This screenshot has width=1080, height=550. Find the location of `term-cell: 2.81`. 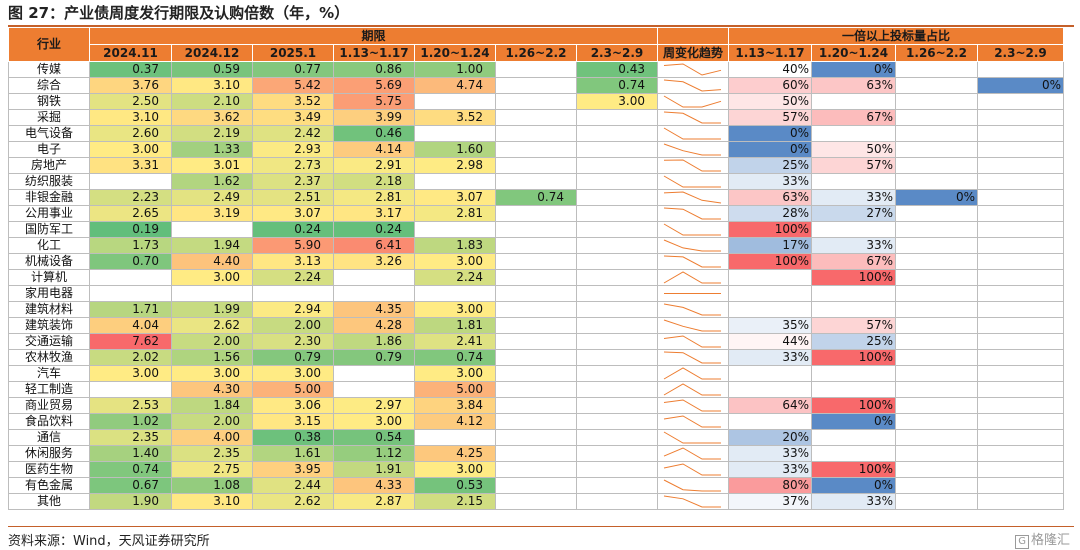

term-cell: 2.81 is located at coordinates (374, 197).